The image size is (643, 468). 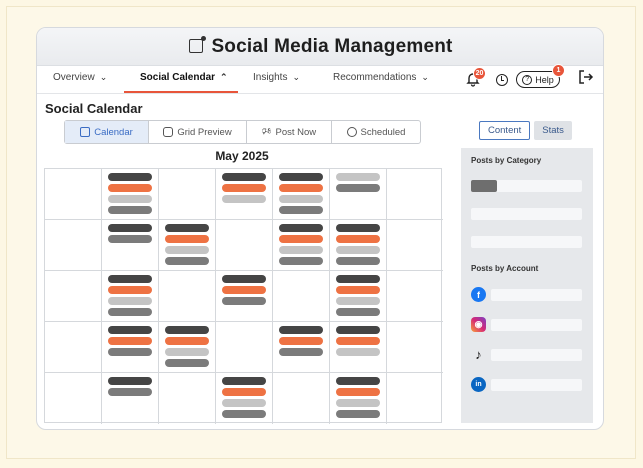 What do you see at coordinates (289, 132) in the screenshot?
I see `tab-post-now: 🕫 Post Now` at bounding box center [289, 132].